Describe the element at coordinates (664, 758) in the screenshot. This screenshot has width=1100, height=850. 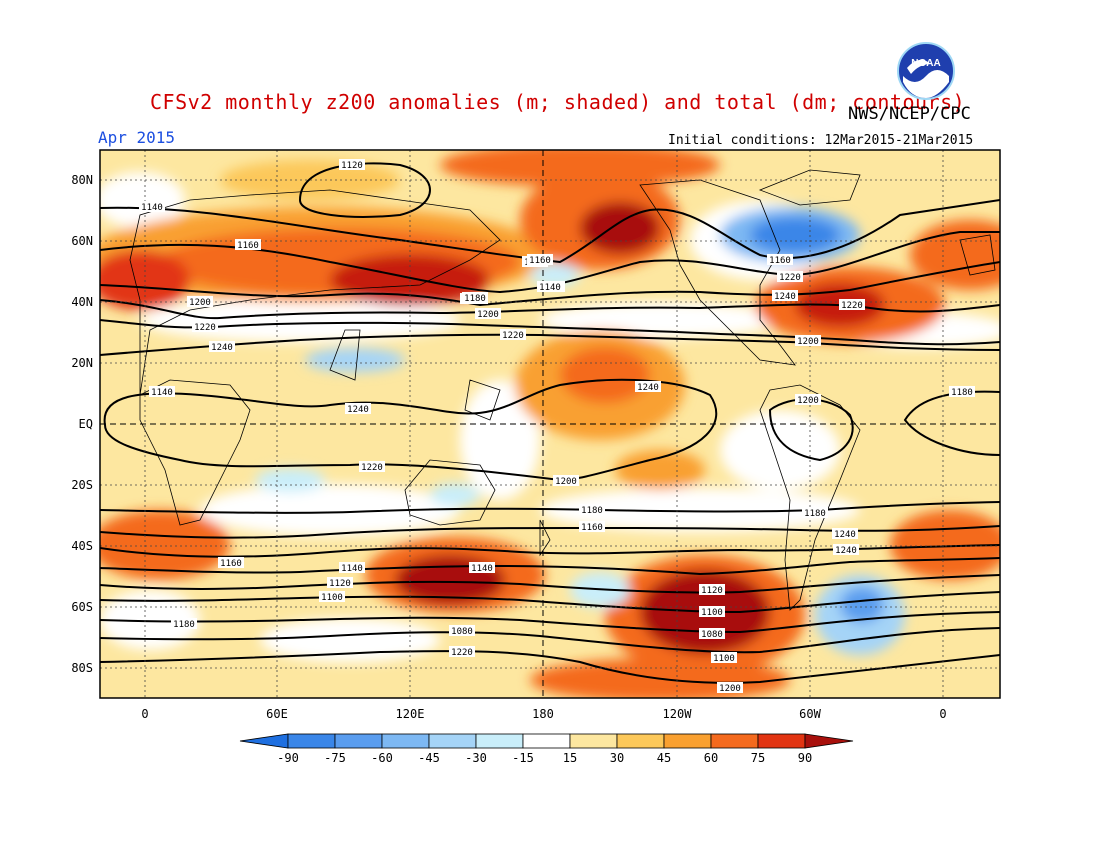
I see `colorbar-tick-label: 45` at that location.